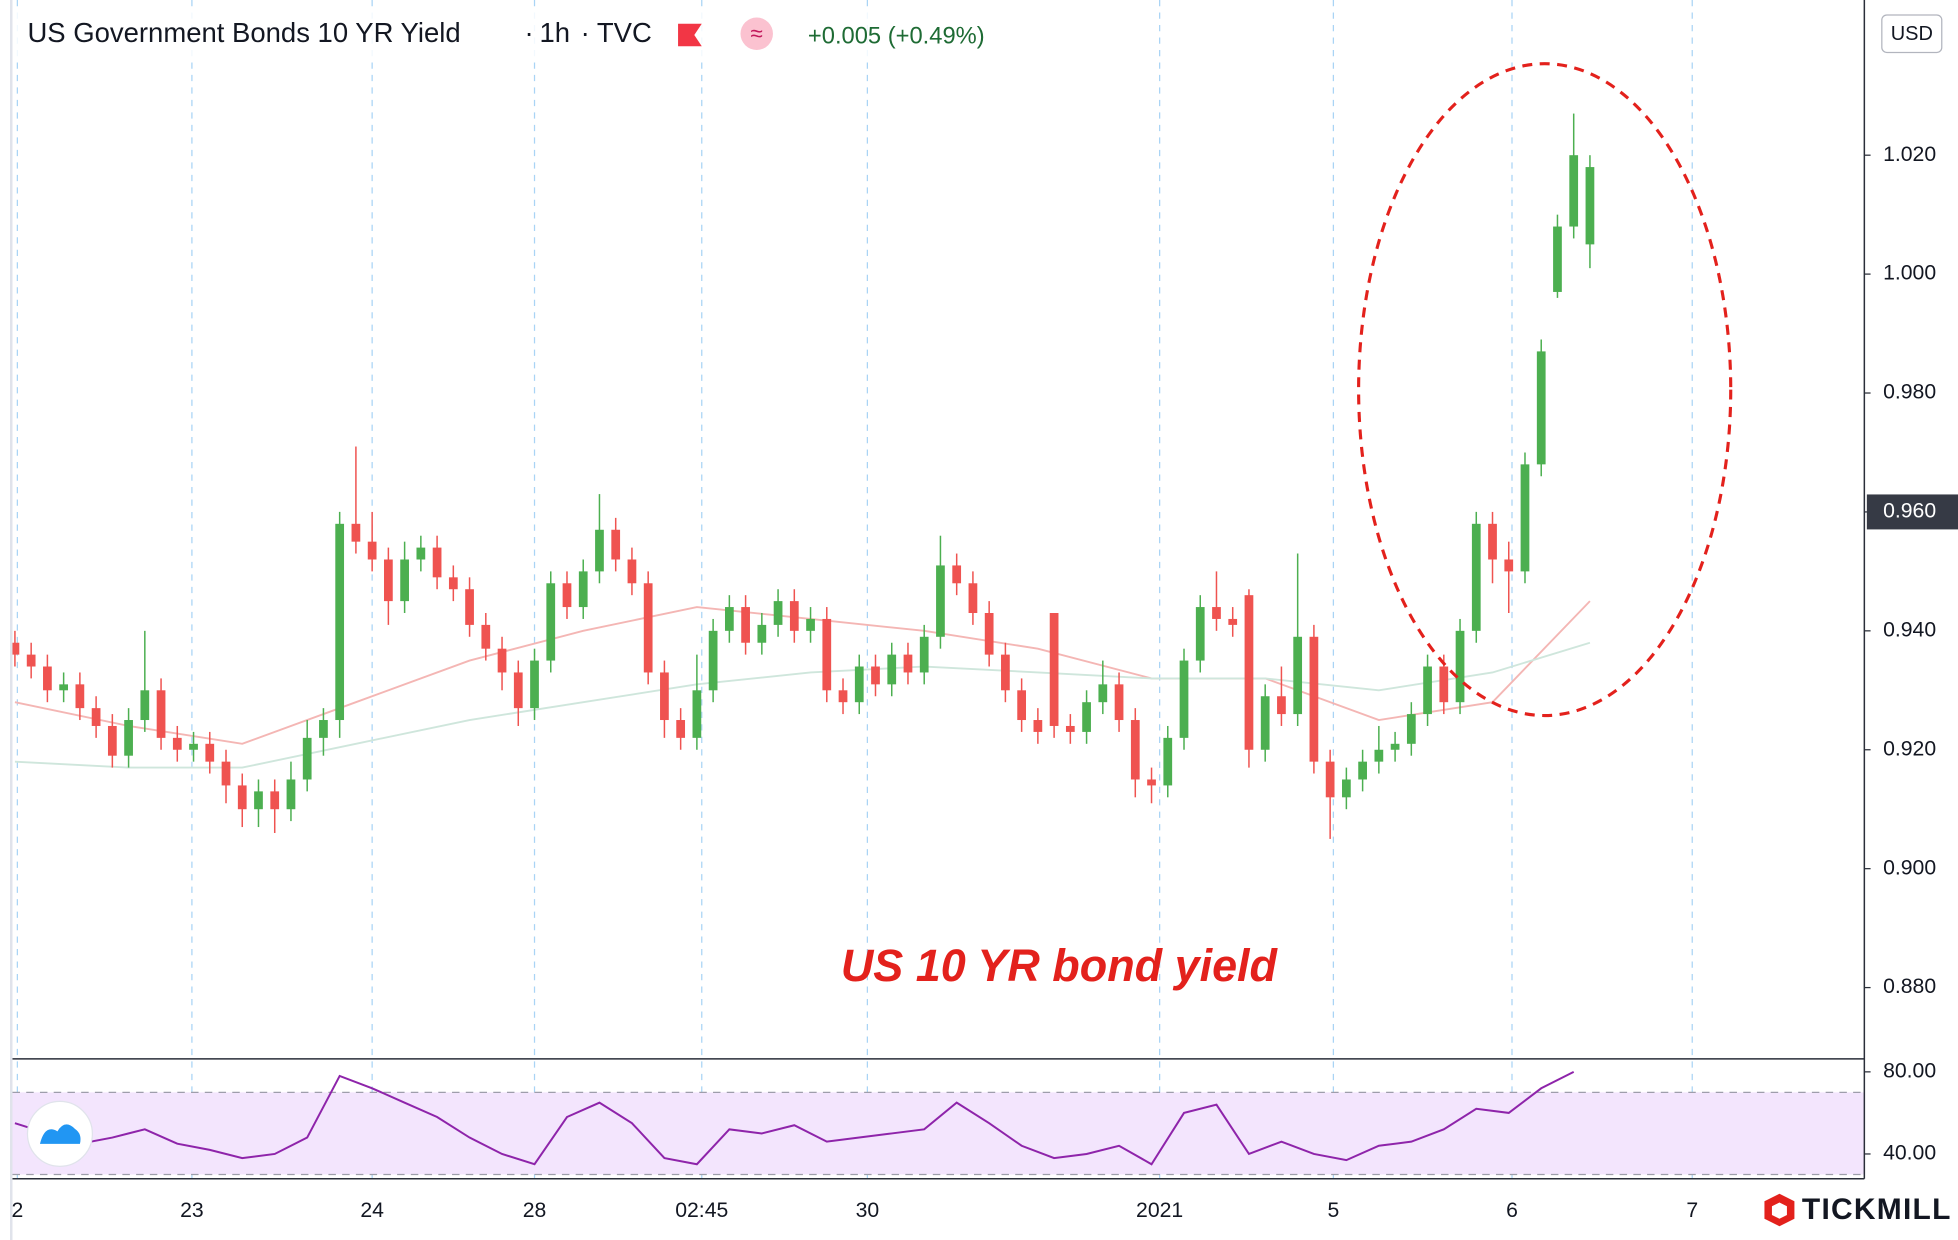 The height and width of the screenshot is (1240, 1958). Describe the element at coordinates (372, 1210) in the screenshot. I see `x-tick-label: 24` at that location.